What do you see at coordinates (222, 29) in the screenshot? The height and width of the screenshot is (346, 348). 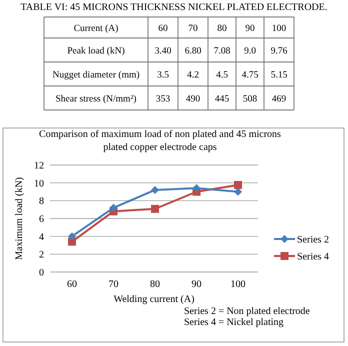 I see `text: 80` at bounding box center [222, 29].